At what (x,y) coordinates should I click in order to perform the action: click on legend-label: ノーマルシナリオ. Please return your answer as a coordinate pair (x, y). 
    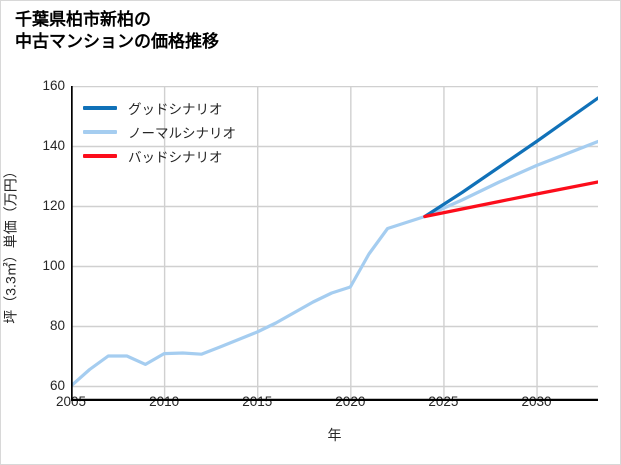
    Looking at the image, I should click on (182, 133).